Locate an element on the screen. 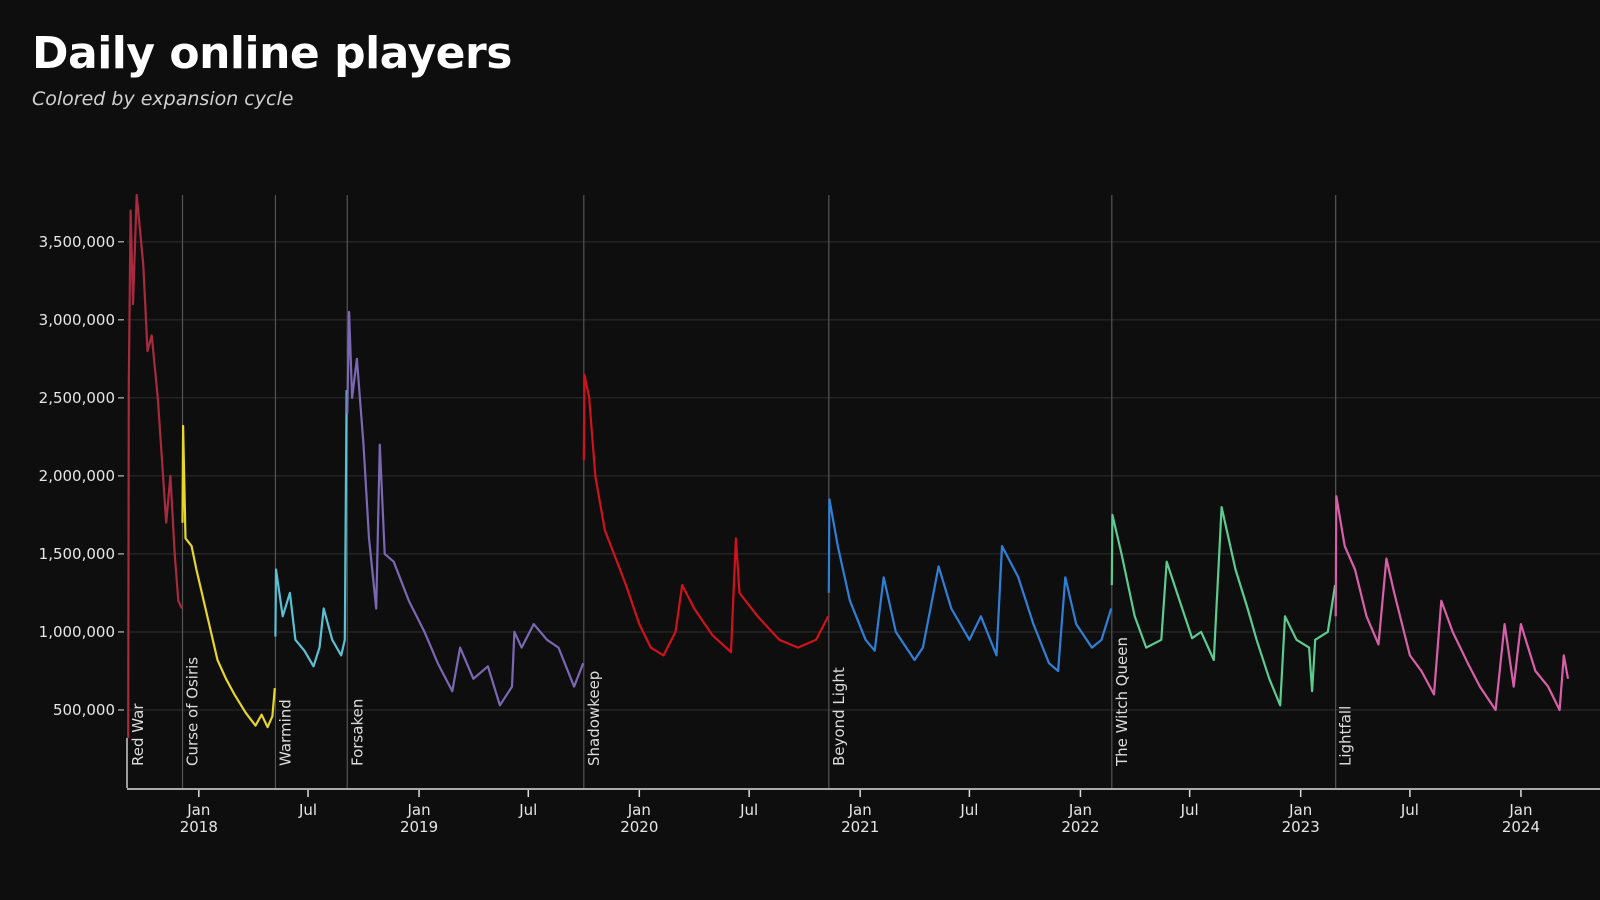 Image resolution: width=1600 pixels, height=900 pixels. chart-title: Daily online players is located at coordinates (272, 53).